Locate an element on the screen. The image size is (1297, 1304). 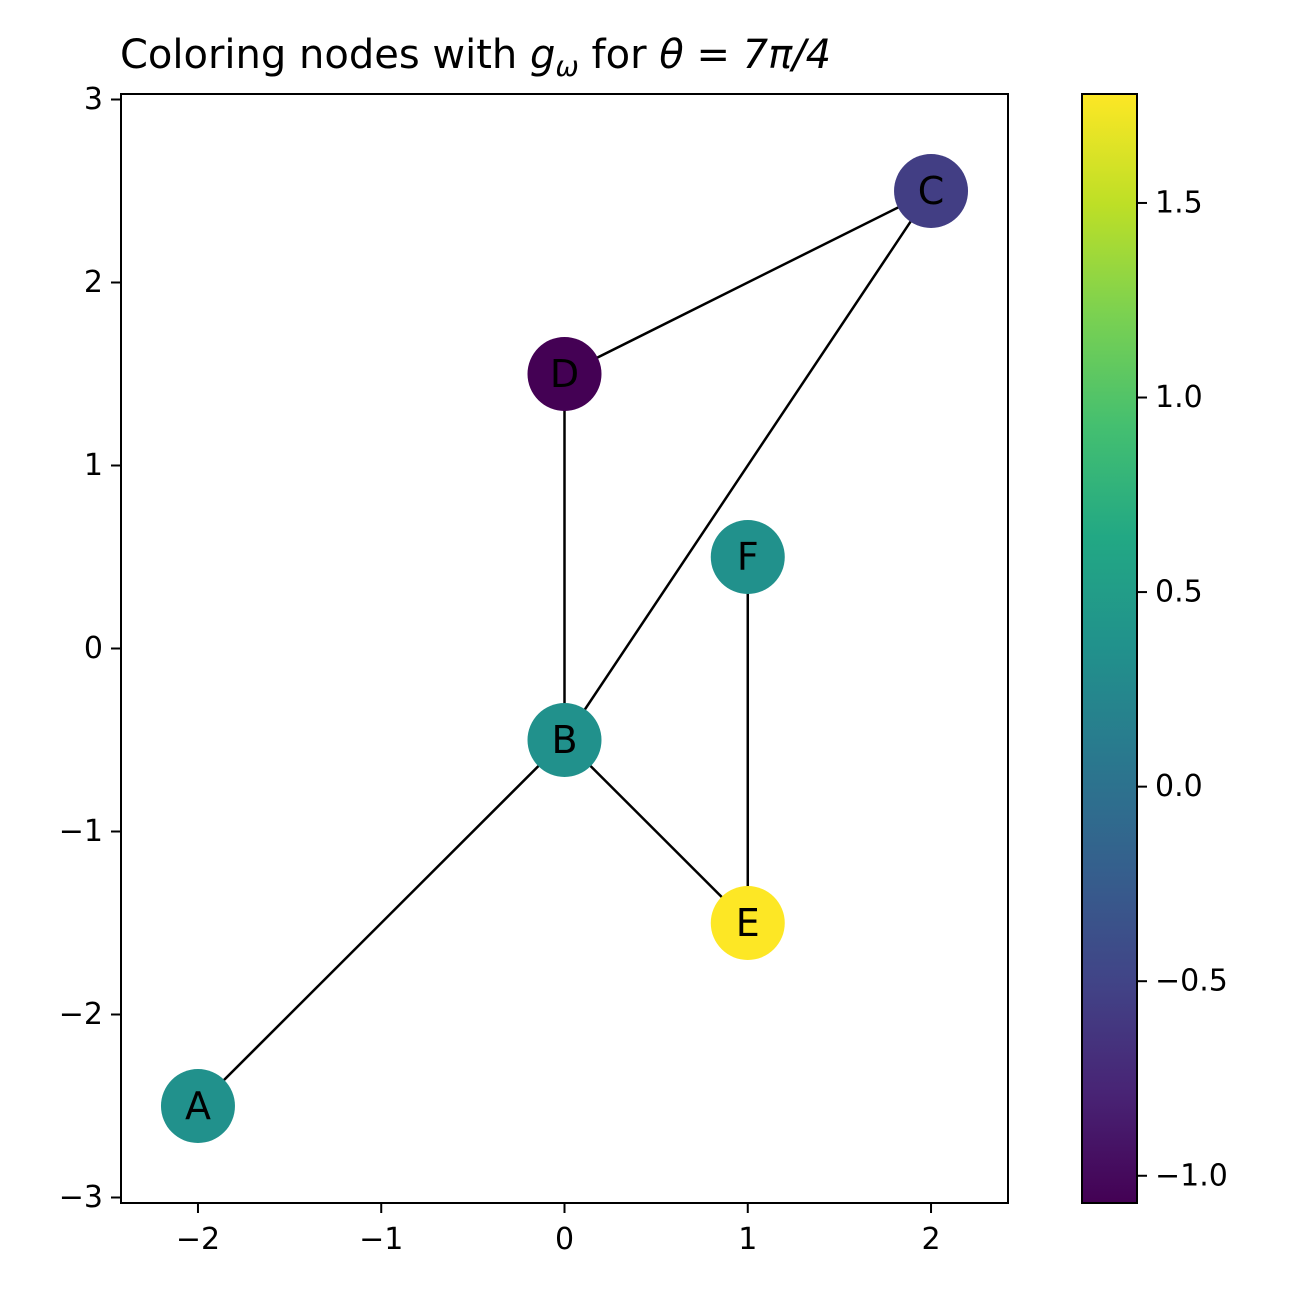
y-tick-label: 0 is located at coordinates (93, 648).